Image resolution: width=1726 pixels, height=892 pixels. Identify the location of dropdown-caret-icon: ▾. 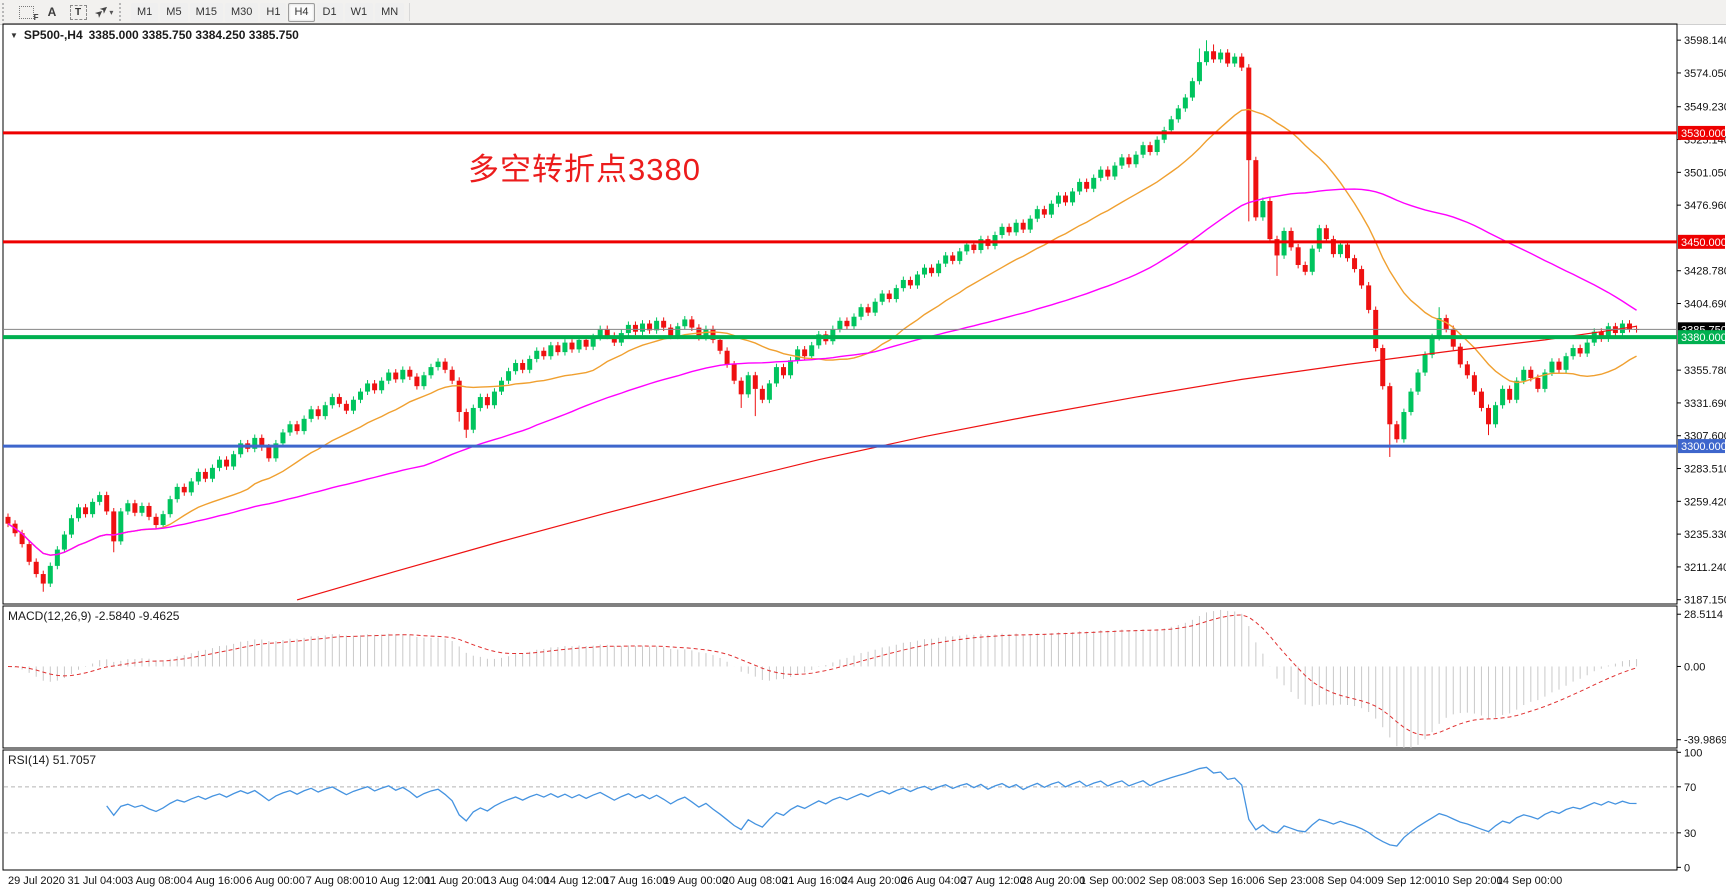
(111, 12).